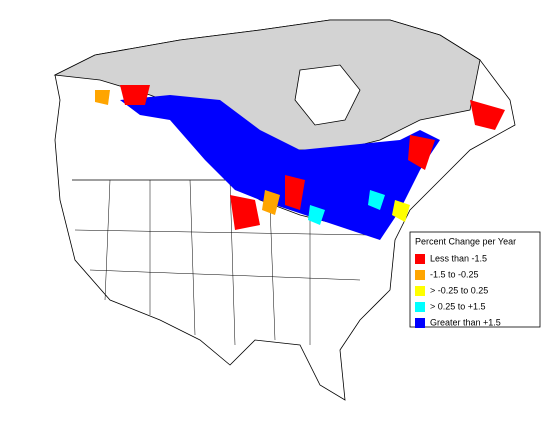 This screenshot has height=423, width=547. What do you see at coordinates (401, 211) in the screenshot?
I see `patch-yellow` at bounding box center [401, 211].